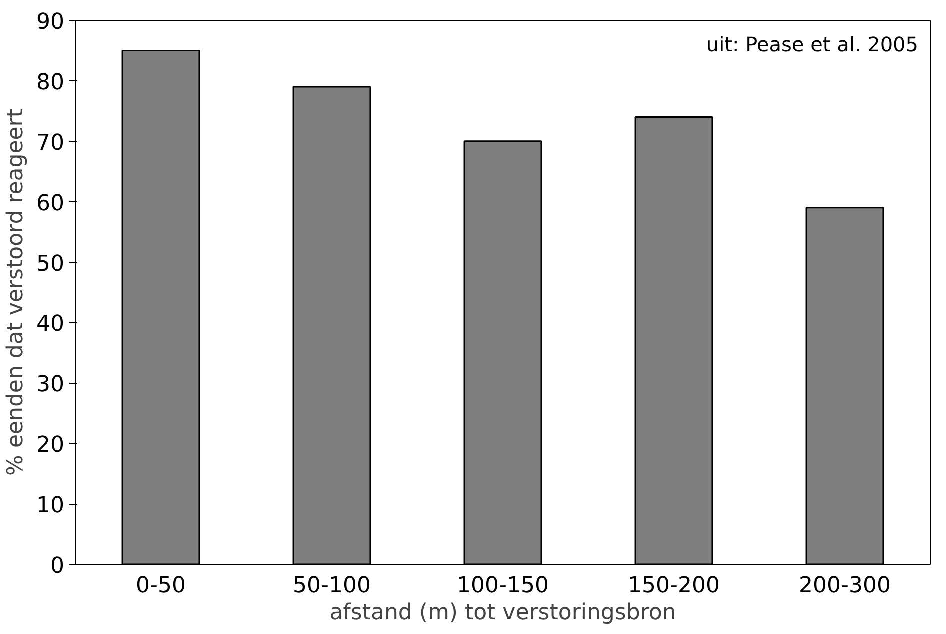 Image resolution: width=946 pixels, height=634 pixels. What do you see at coordinates (50, 385) in the screenshot?
I see `y-tick-label: 30` at bounding box center [50, 385].